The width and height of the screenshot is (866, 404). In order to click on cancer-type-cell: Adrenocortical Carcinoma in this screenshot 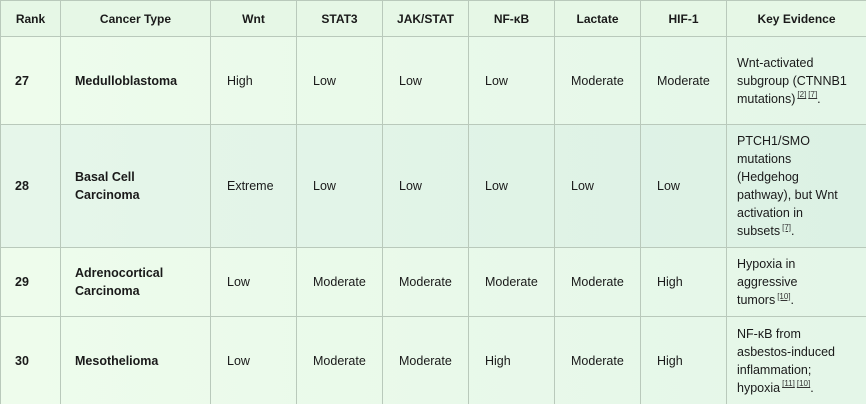, I will do `click(135, 282)`.